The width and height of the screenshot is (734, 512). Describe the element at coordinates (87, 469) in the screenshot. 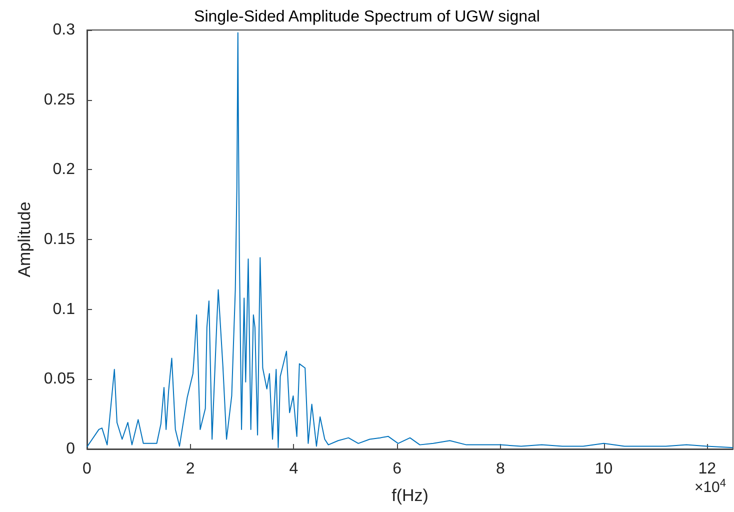

I see `x-tick-label: 0` at that location.